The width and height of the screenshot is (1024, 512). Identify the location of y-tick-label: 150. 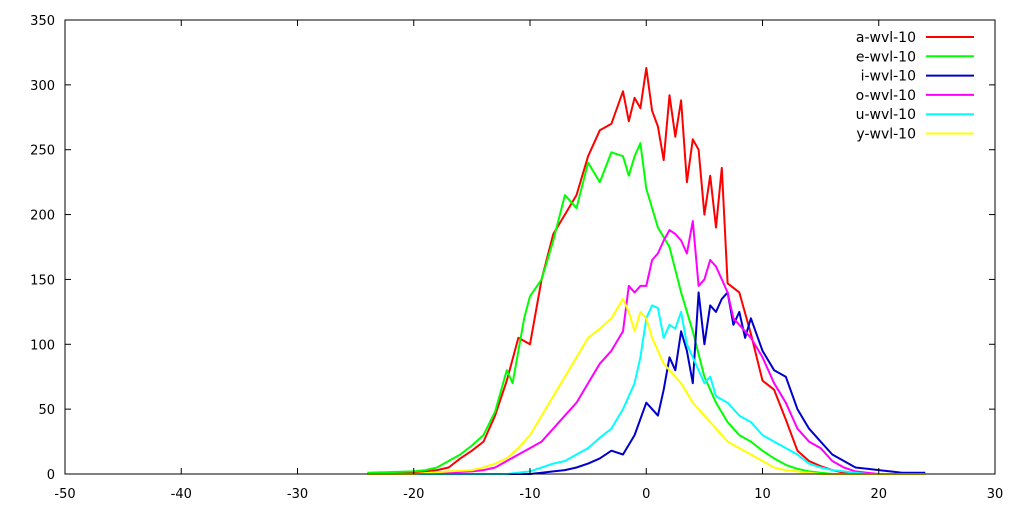
(42, 280).